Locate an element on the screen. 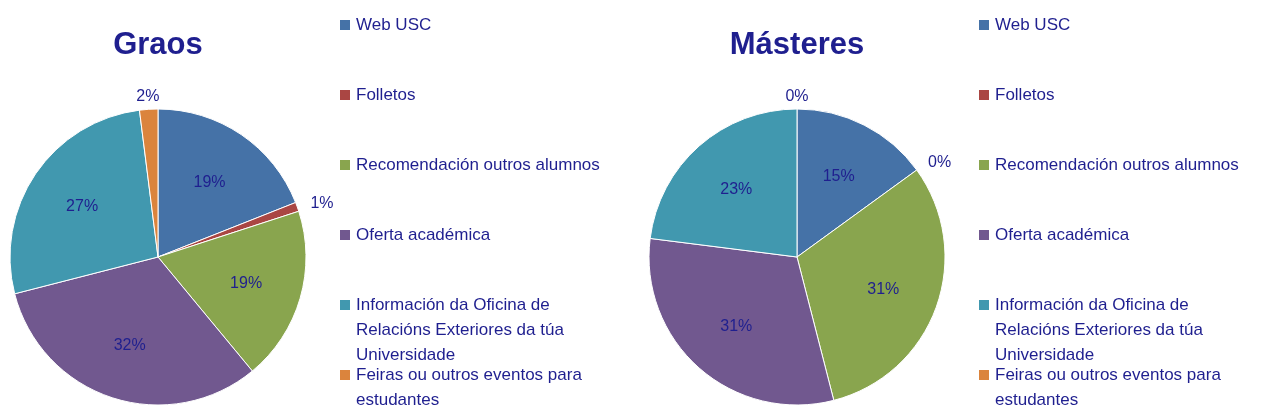 The image size is (1278, 405). data-label: 27% is located at coordinates (82, 205).